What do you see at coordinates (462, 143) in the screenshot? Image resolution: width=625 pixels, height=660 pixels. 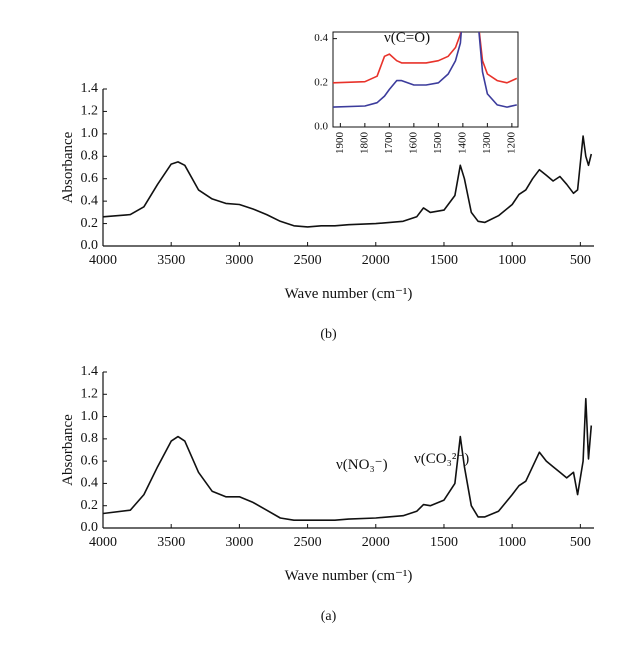 I see `x-tick-label: 1400` at bounding box center [462, 143].